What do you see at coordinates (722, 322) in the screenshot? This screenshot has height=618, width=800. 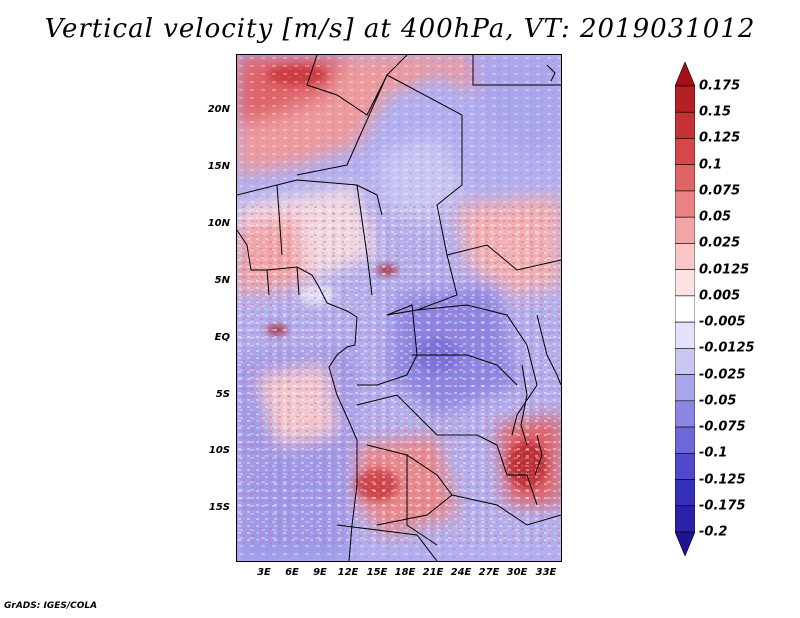 I see `colorbar-label: -0.005` at bounding box center [722, 322].